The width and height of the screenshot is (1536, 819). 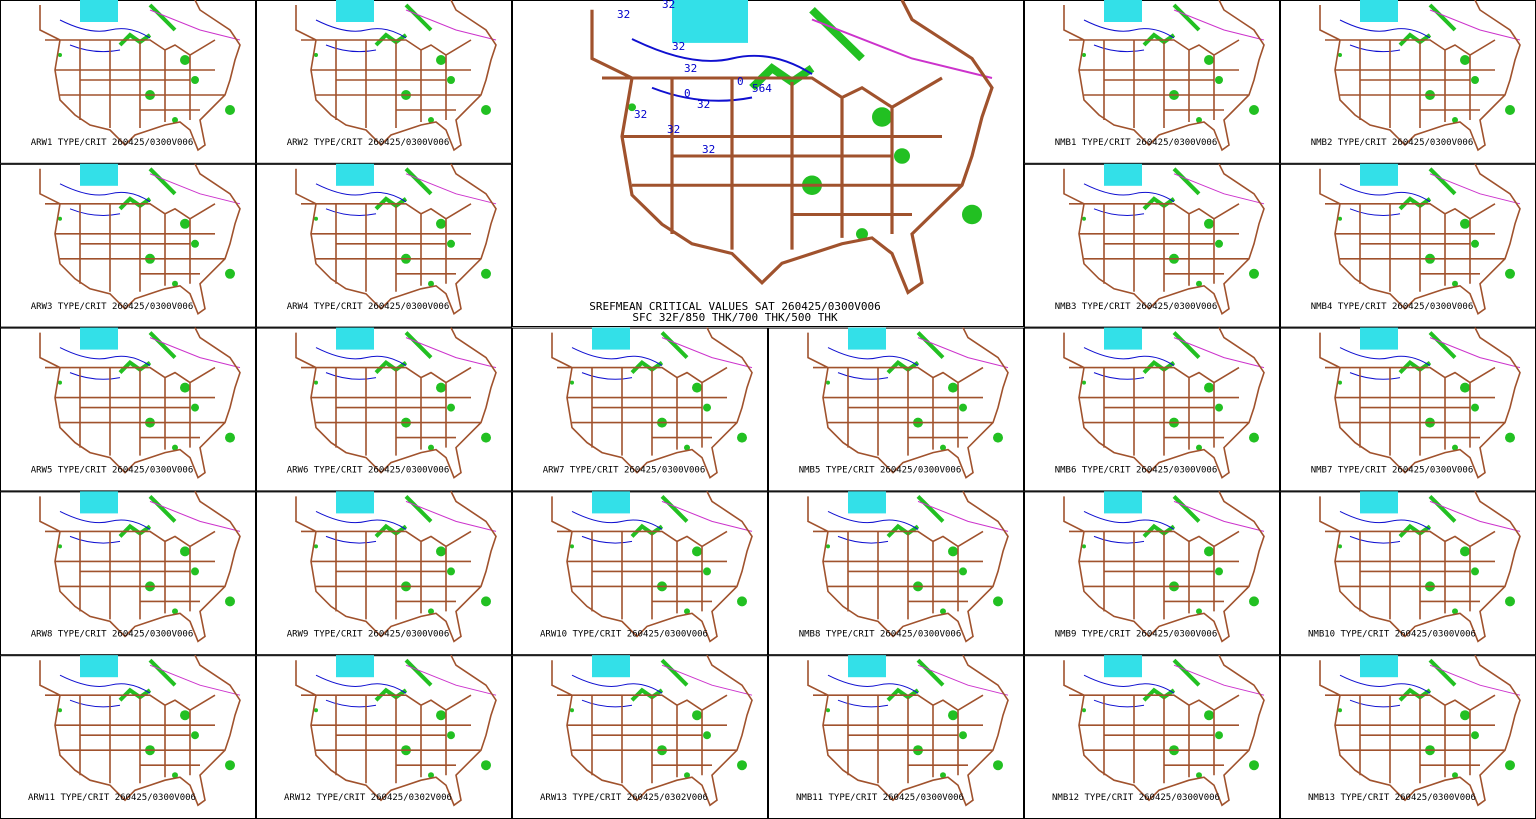 I want to click on map-panel: NMB11 TYPE/CRIT 260425/0300V006, so click(x=896, y=736).